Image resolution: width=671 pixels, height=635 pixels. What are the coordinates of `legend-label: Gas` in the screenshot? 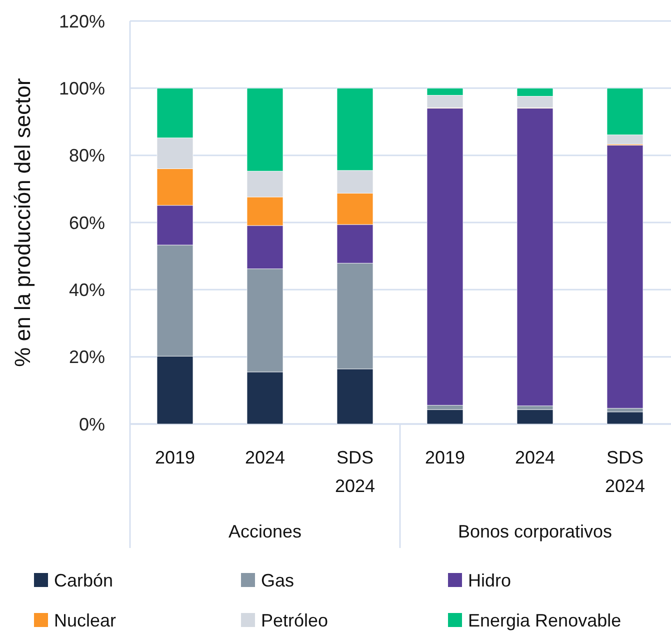 It's located at (277, 580).